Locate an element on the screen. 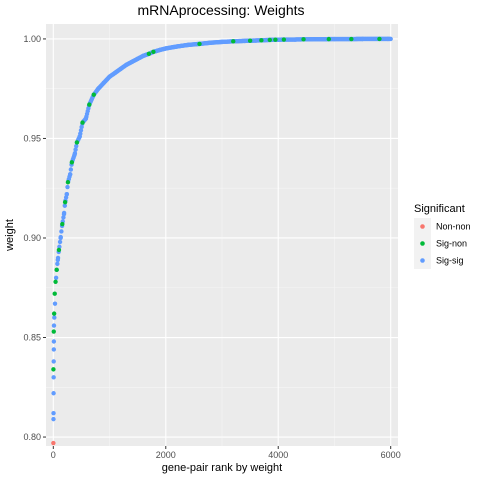  x-tick-label: 2000 is located at coordinates (166, 455).